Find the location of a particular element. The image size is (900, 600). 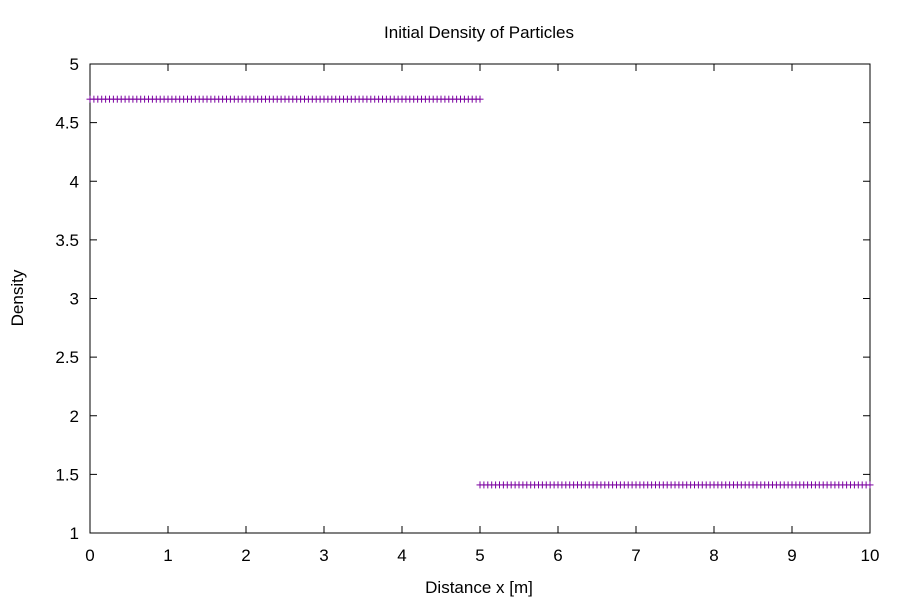

y-tick-label: 3.5 is located at coordinates (67, 240).